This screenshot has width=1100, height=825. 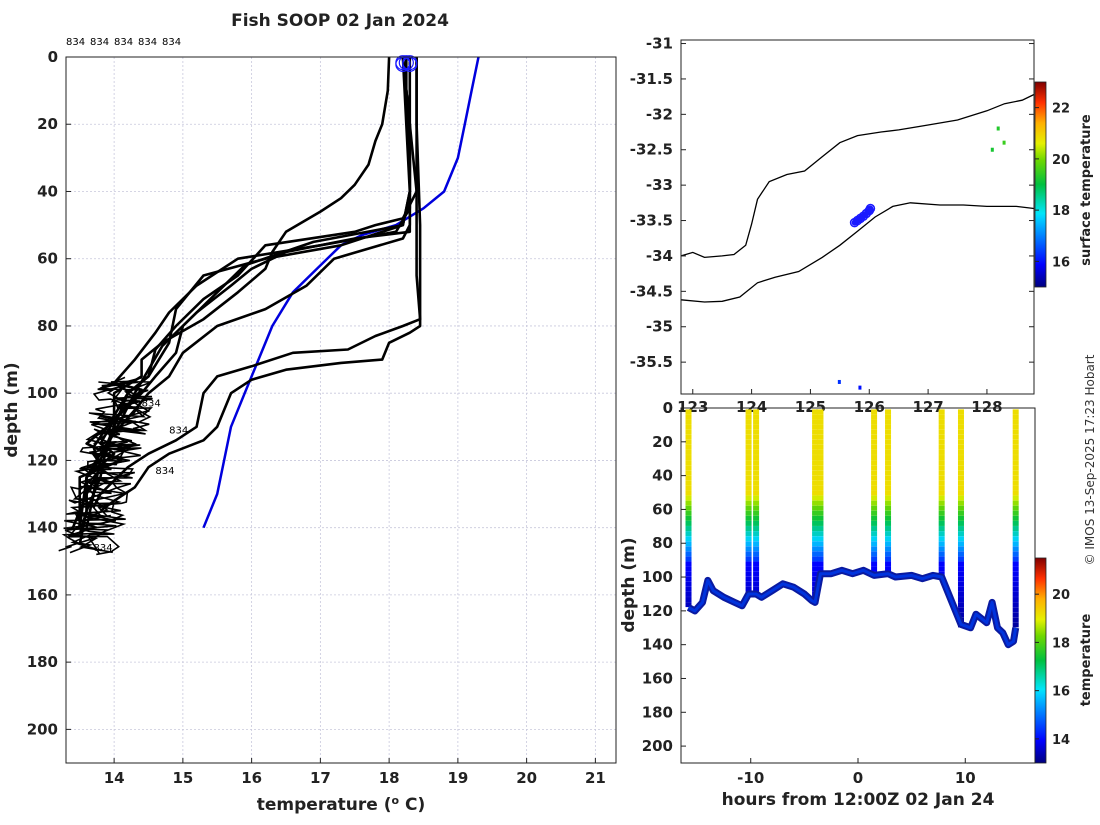 I want to click on climatology-line, so click(x=341, y=292).